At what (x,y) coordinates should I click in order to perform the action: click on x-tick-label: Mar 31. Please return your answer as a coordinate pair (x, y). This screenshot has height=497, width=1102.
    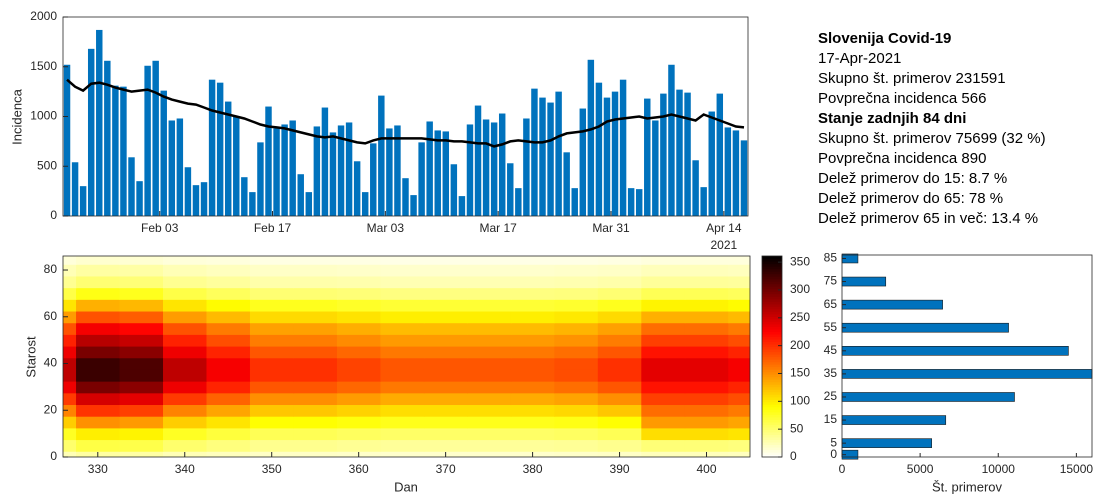
    Looking at the image, I should click on (611, 228).